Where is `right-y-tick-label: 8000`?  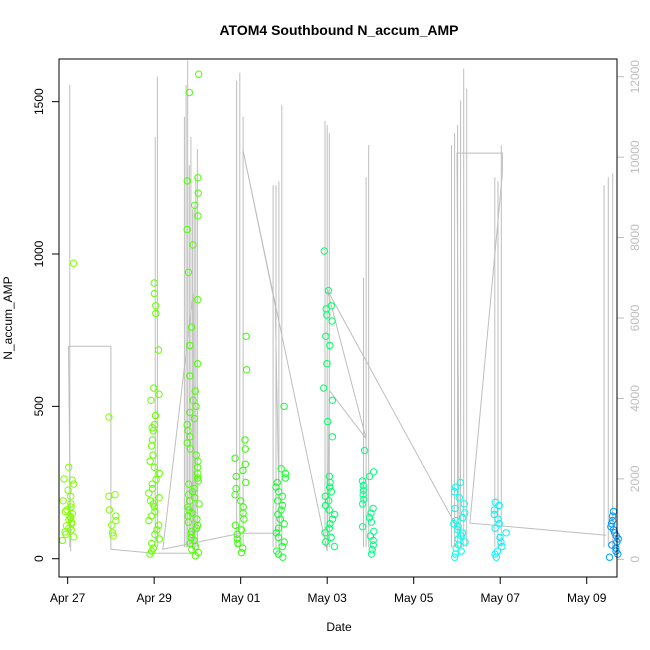
right-y-tick-label: 8000 is located at coordinates (635, 237).